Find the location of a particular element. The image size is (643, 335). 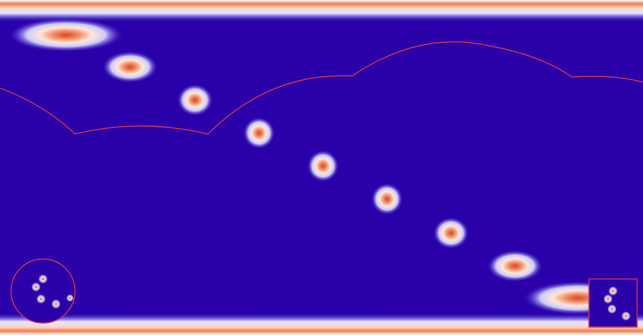

square-minimap is located at coordinates (613, 303).